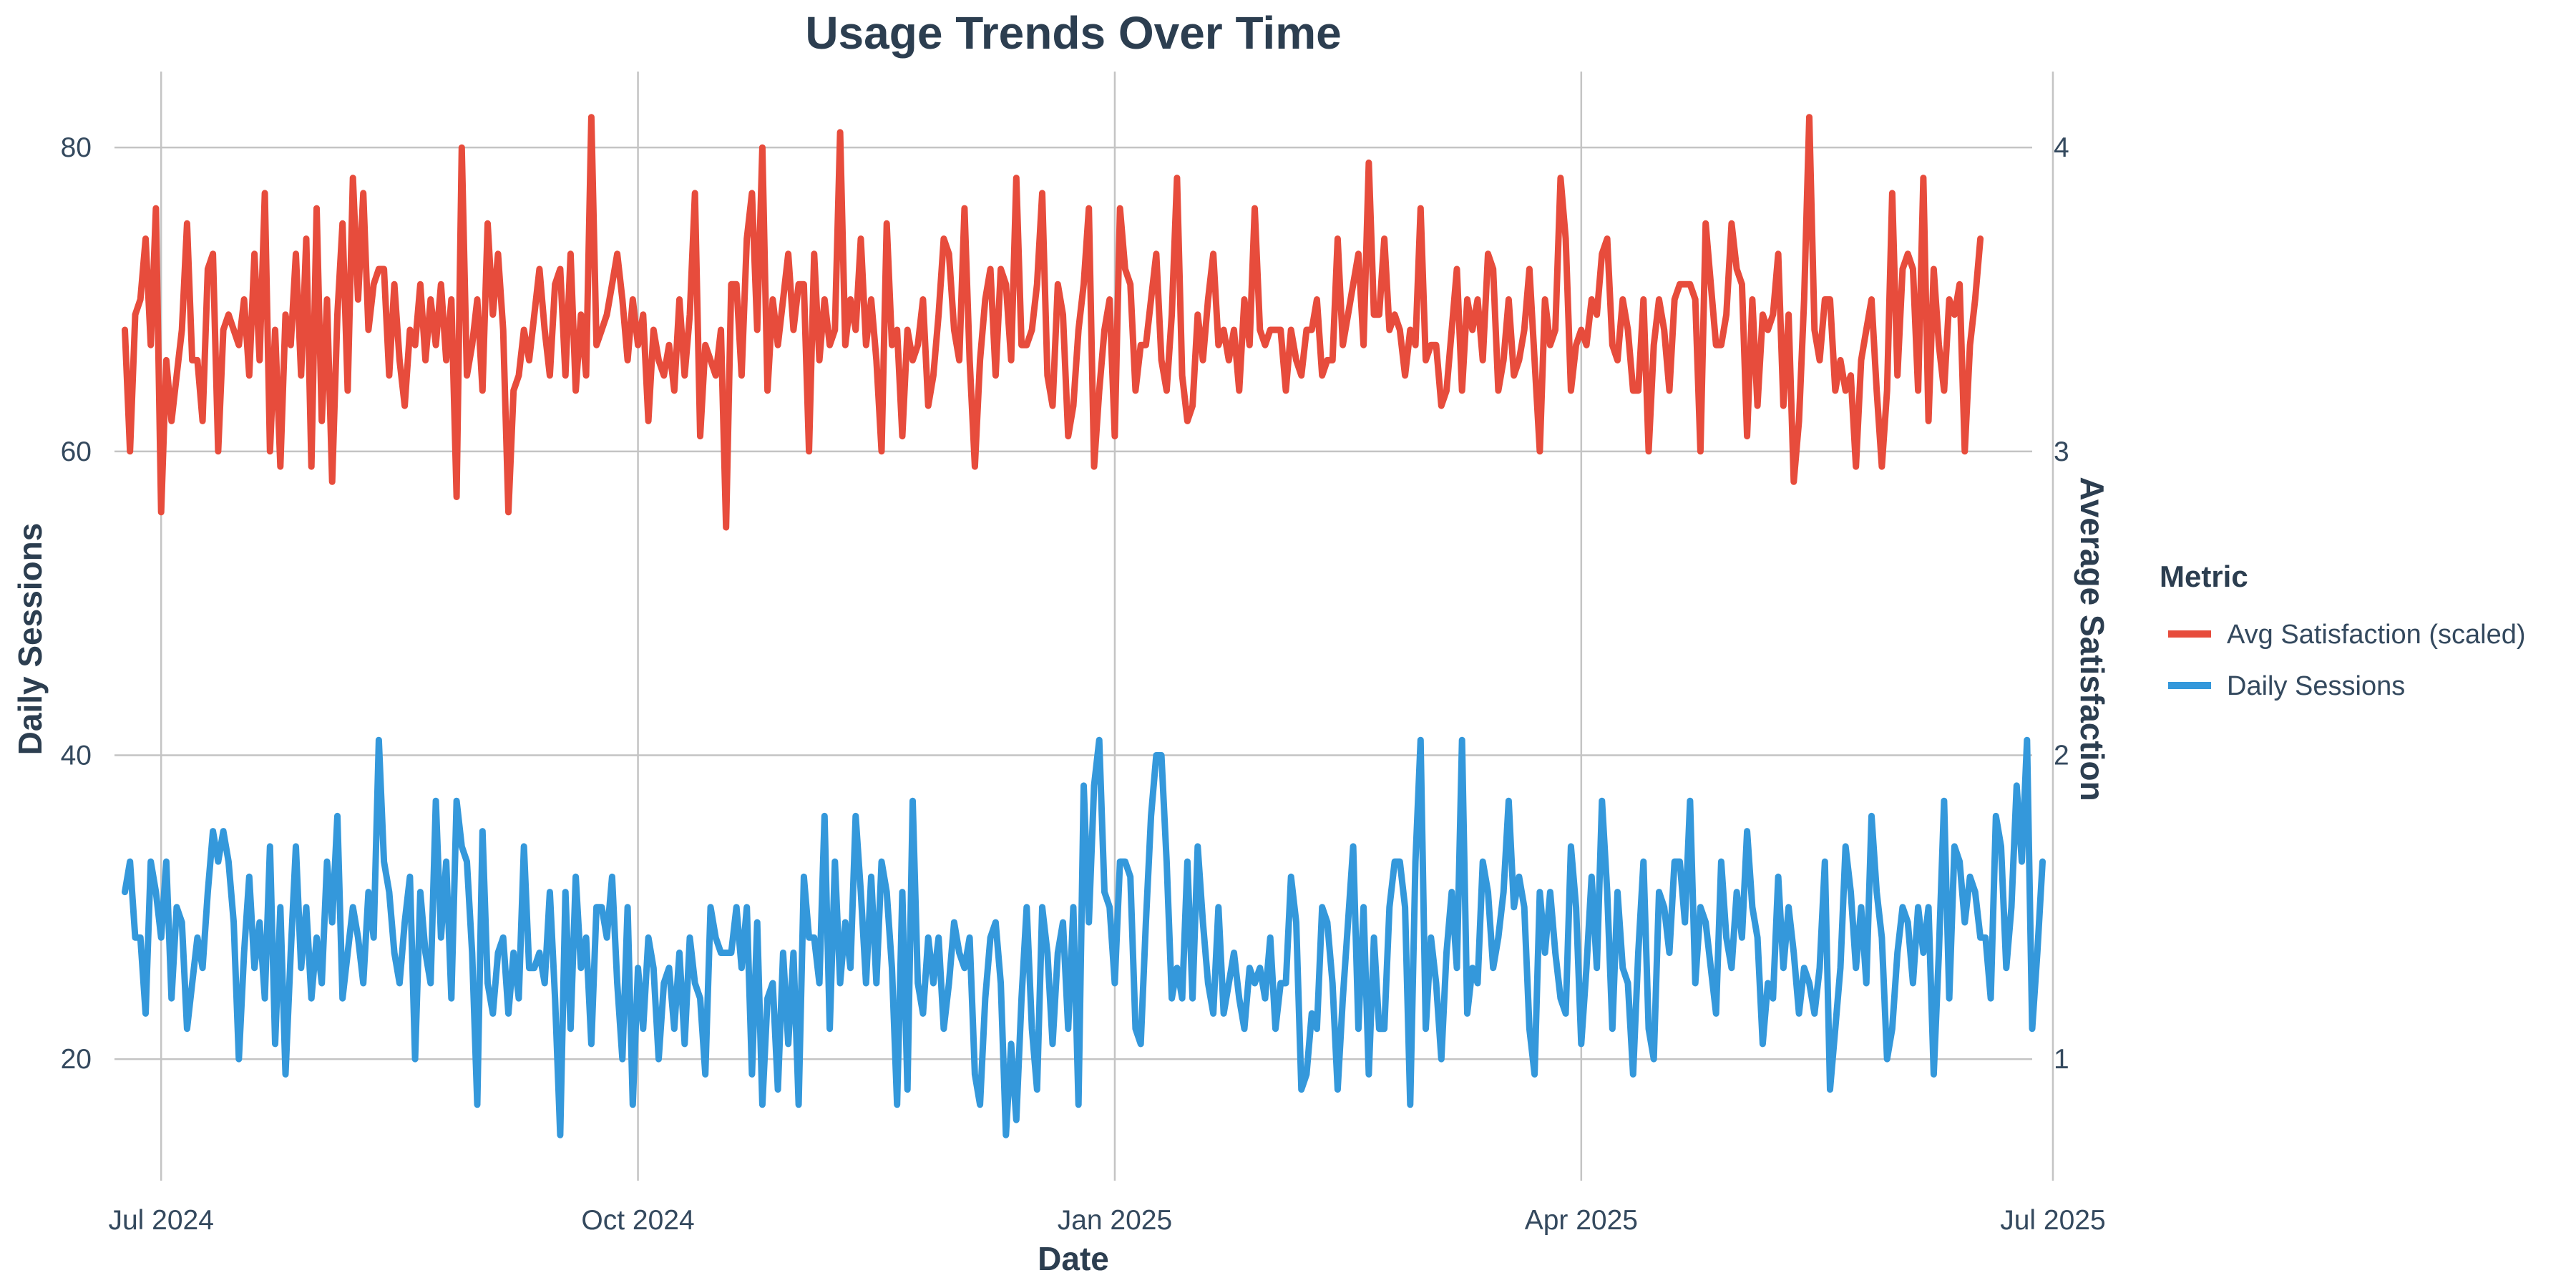  Describe the element at coordinates (2061, 147) in the screenshot. I see `y2-tick-label: 4` at that location.